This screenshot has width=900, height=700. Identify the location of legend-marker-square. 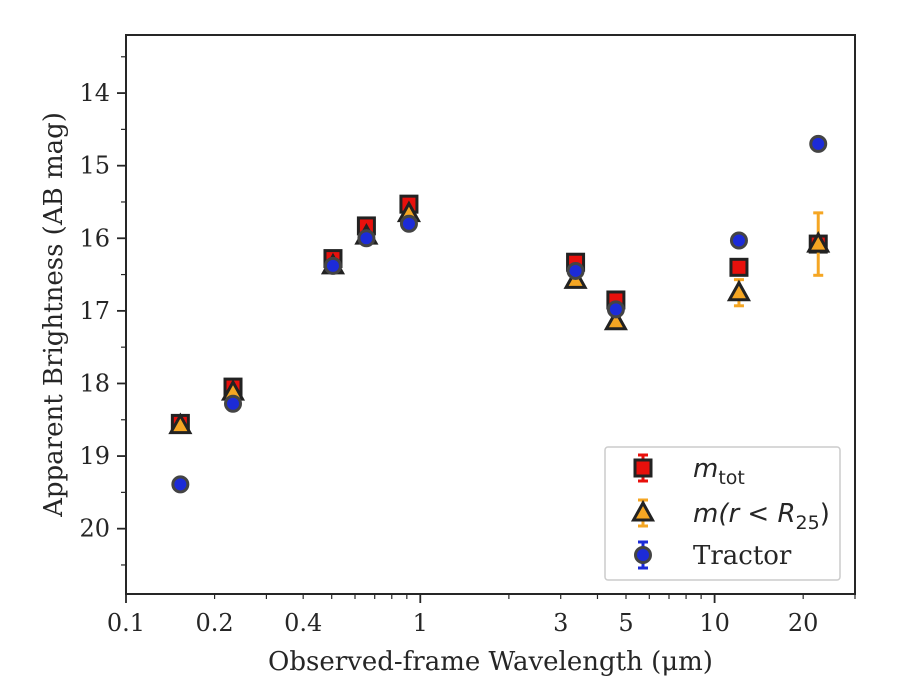
(643, 468).